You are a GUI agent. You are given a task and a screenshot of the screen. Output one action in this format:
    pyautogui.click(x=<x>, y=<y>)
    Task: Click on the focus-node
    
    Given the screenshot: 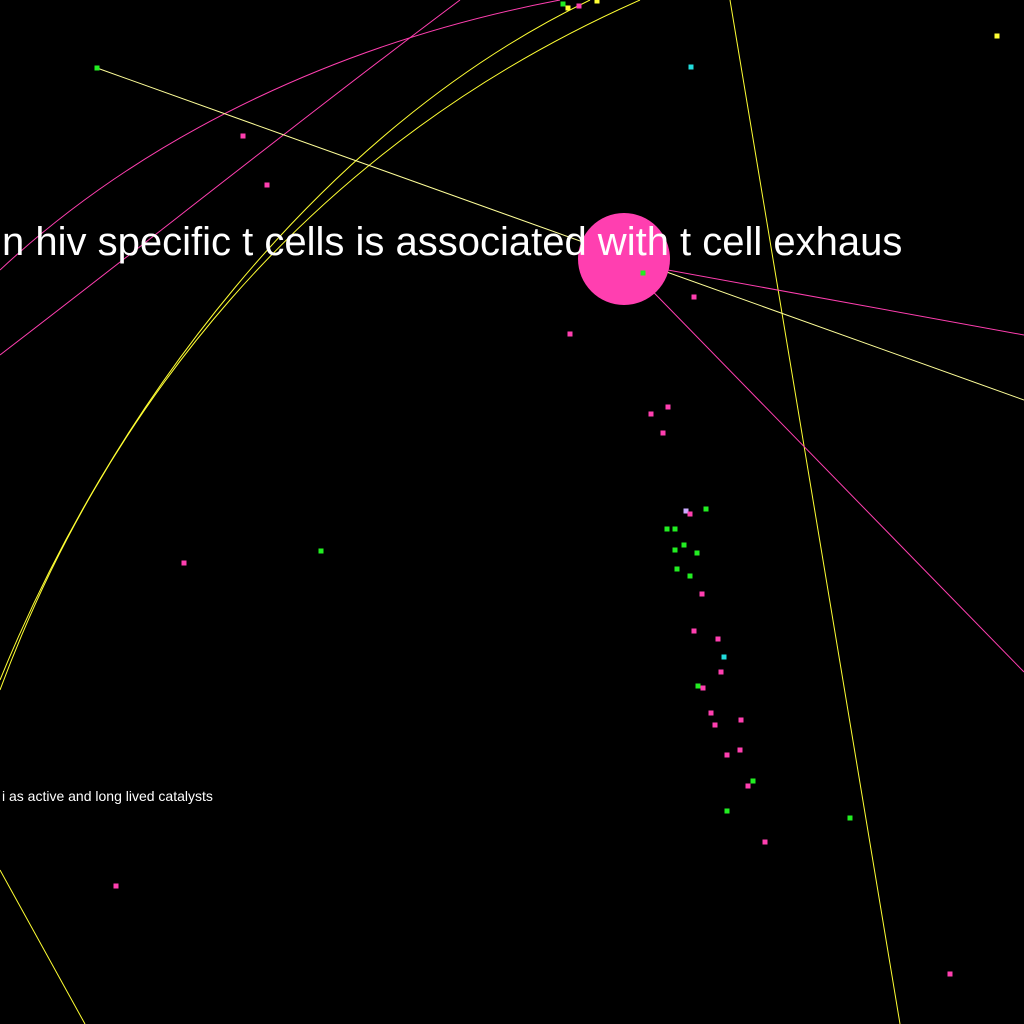 What is the action you would take?
    pyautogui.click(x=624, y=259)
    